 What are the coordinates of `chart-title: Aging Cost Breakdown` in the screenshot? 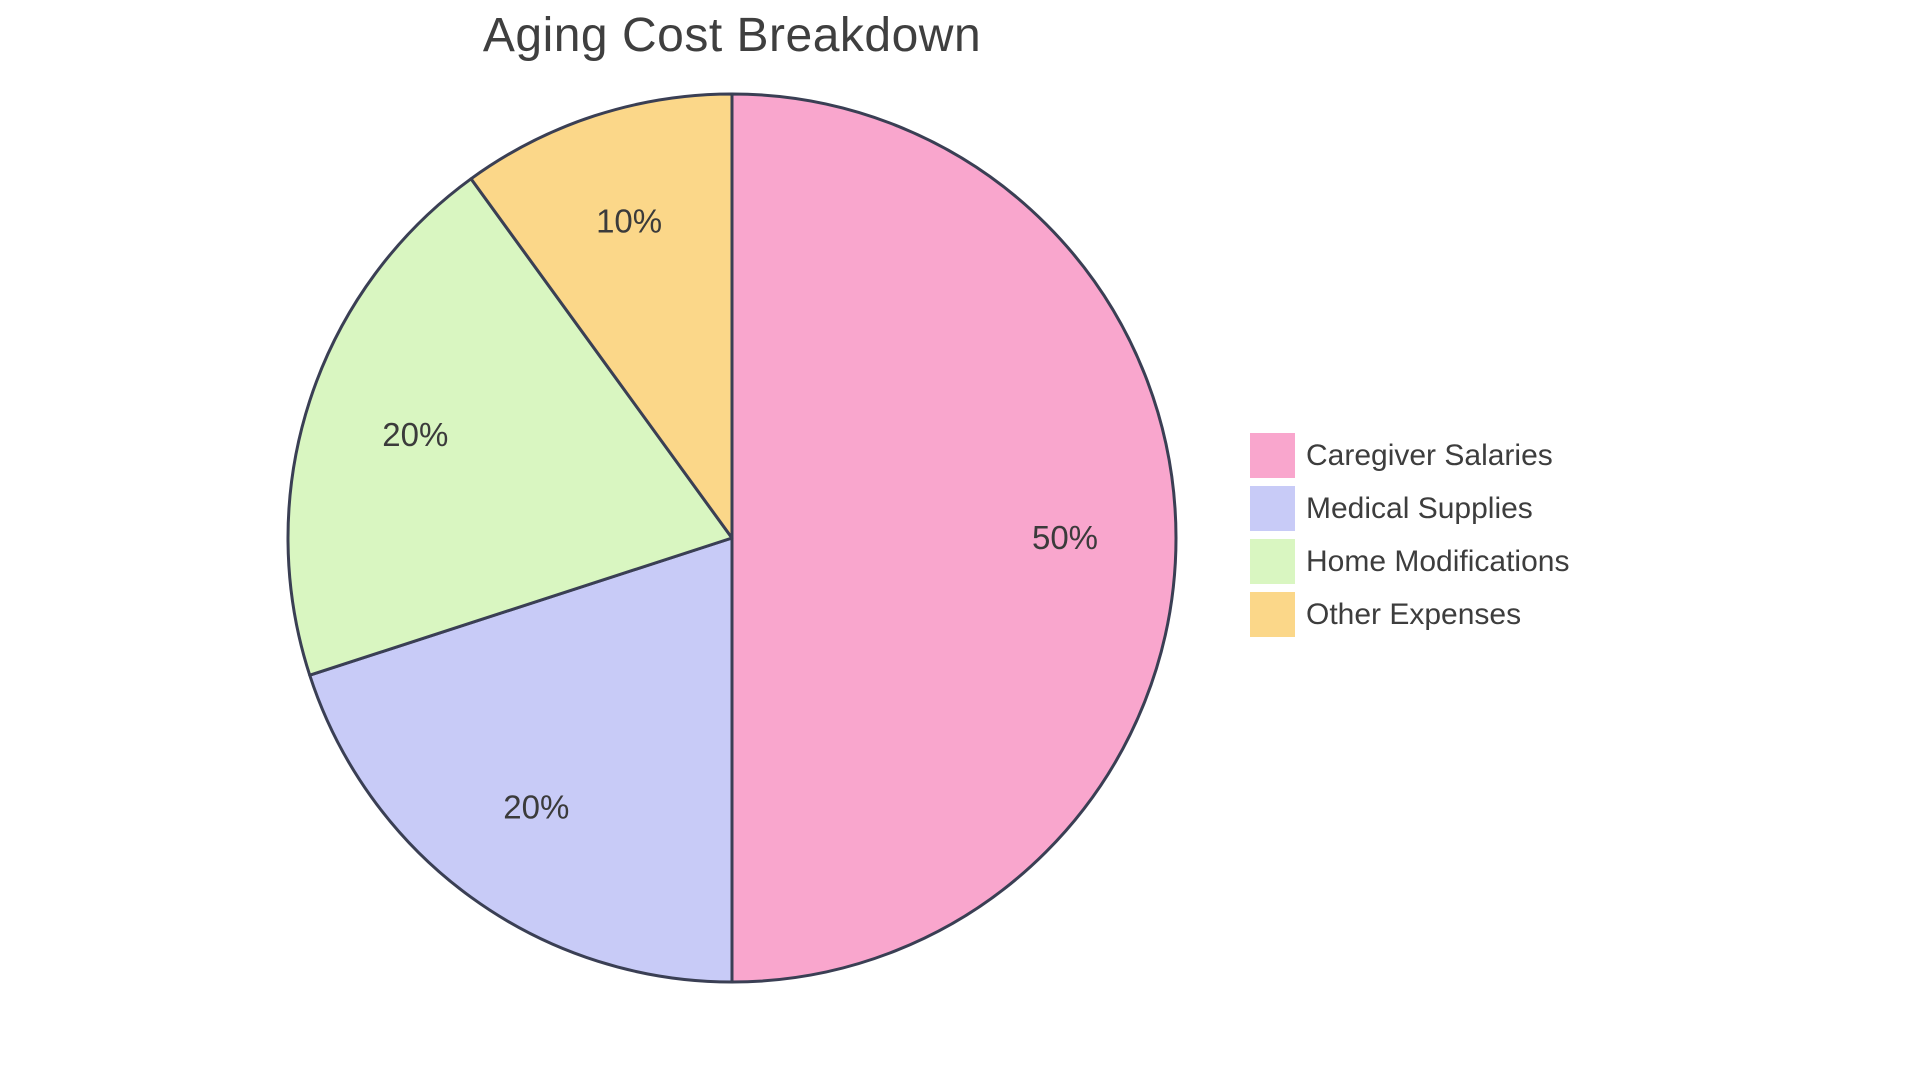 It's located at (732, 35).